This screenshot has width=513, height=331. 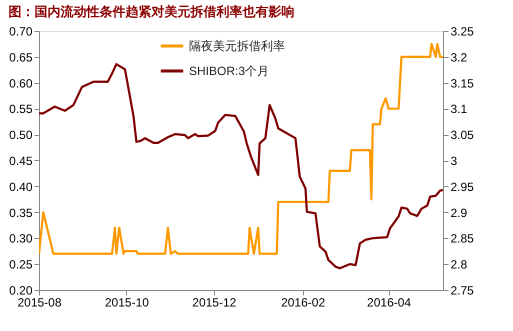 What do you see at coordinates (21, 57) in the screenshot?
I see `y-tick-label: 0.65` at bounding box center [21, 57].